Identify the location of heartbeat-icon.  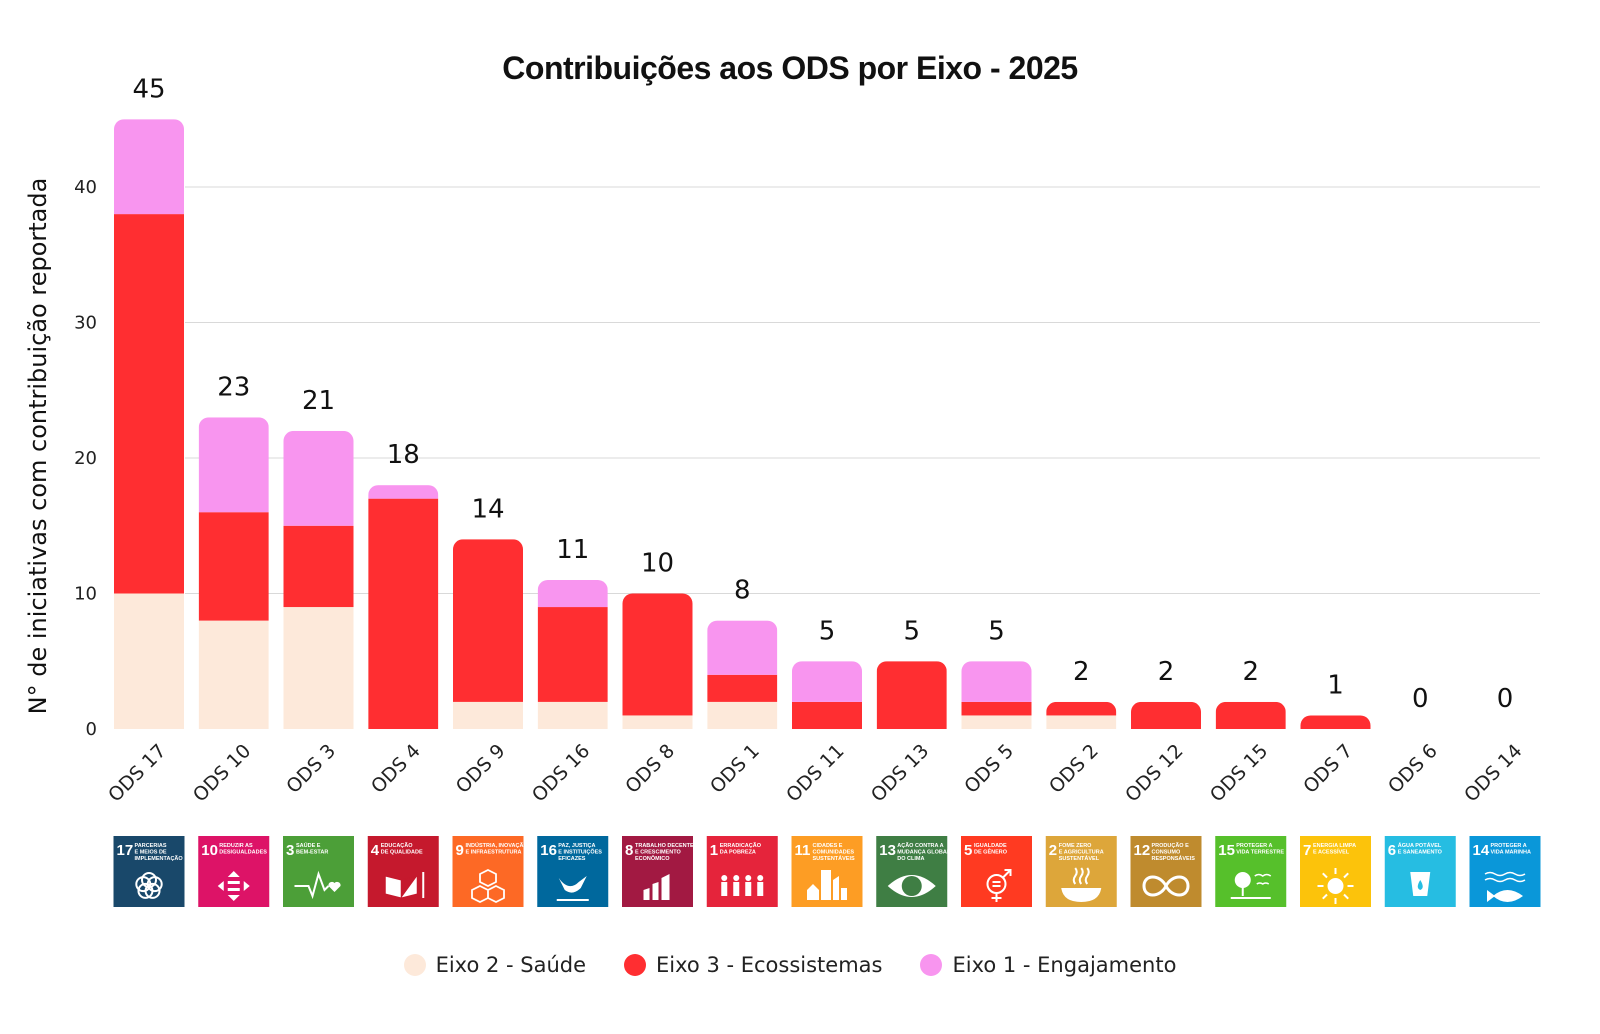
(317, 885).